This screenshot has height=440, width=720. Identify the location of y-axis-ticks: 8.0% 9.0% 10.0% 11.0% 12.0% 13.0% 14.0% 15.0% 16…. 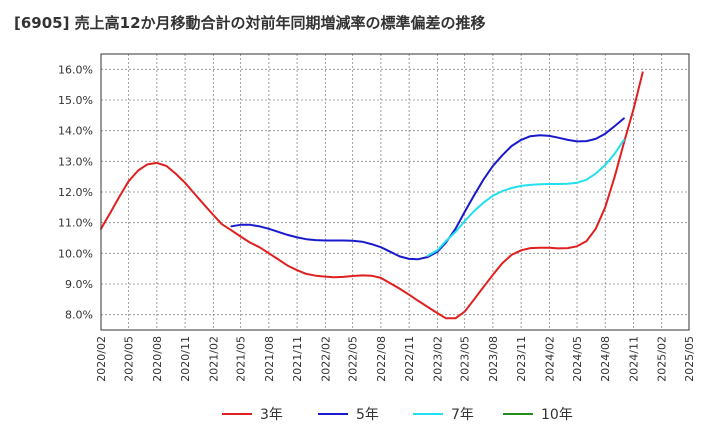
(75, 192).